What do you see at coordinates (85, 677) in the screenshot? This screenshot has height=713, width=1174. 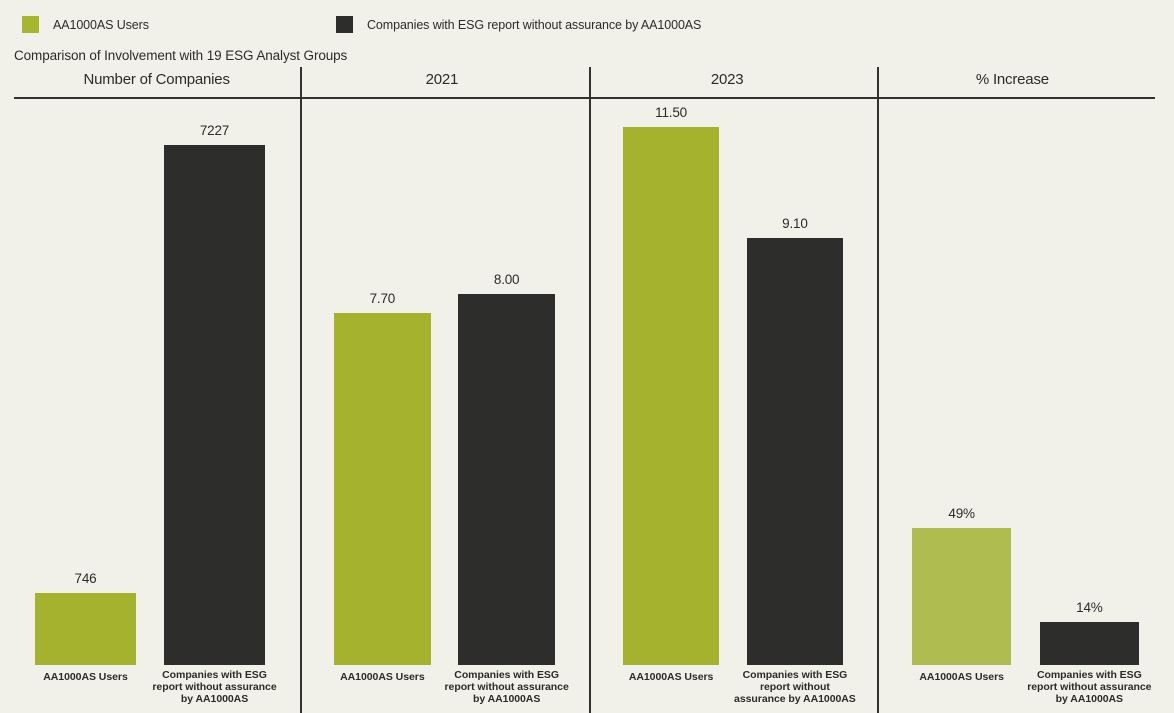 I see `bar-label-g0-users: AA1000AS Users` at bounding box center [85, 677].